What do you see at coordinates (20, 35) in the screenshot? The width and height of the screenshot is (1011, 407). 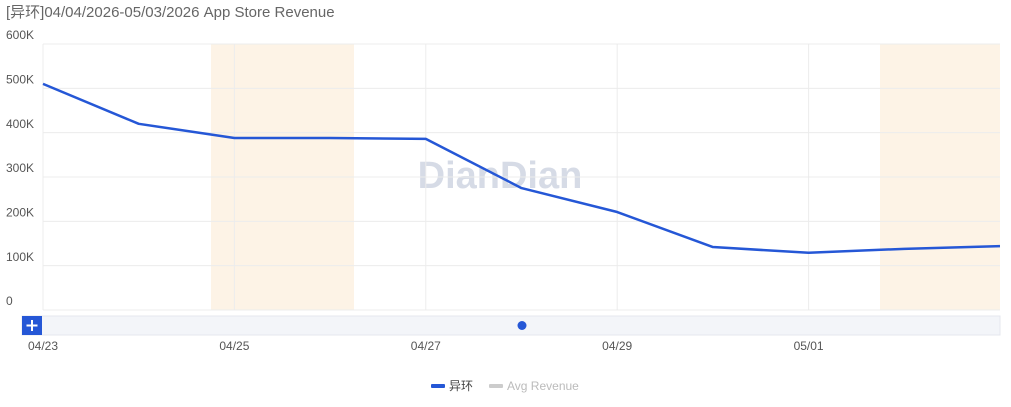 I see `y-tick-label: 600K` at bounding box center [20, 35].